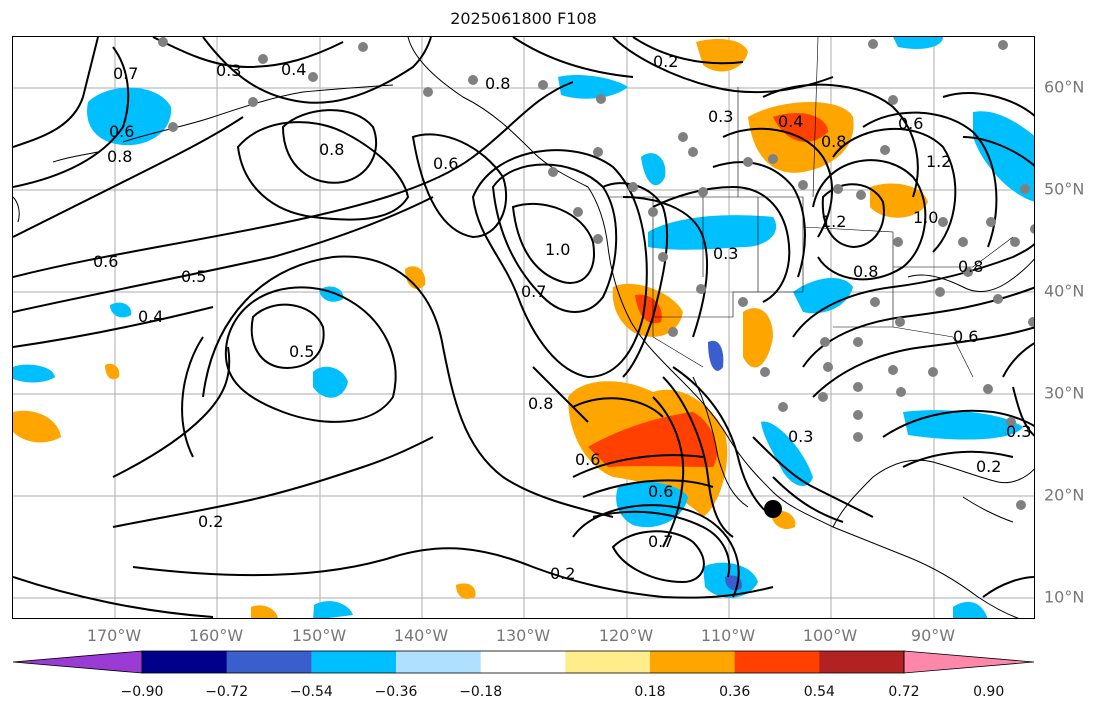 The width and height of the screenshot is (1105, 712). What do you see at coordinates (114, 635) in the screenshot?
I see `lon-label: 170°W` at bounding box center [114, 635].